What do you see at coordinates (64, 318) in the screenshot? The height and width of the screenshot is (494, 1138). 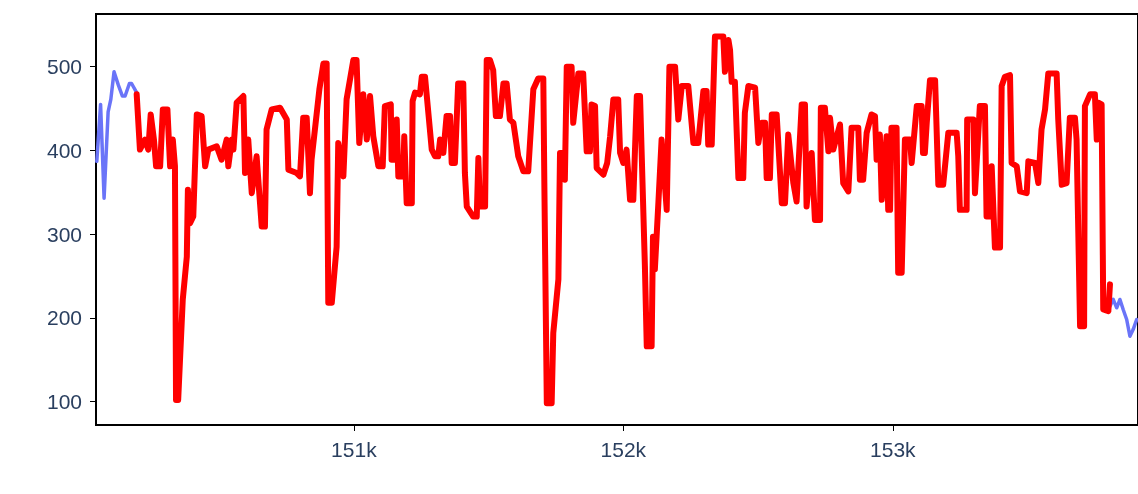 I see `y-tick-label: 200` at bounding box center [64, 318].